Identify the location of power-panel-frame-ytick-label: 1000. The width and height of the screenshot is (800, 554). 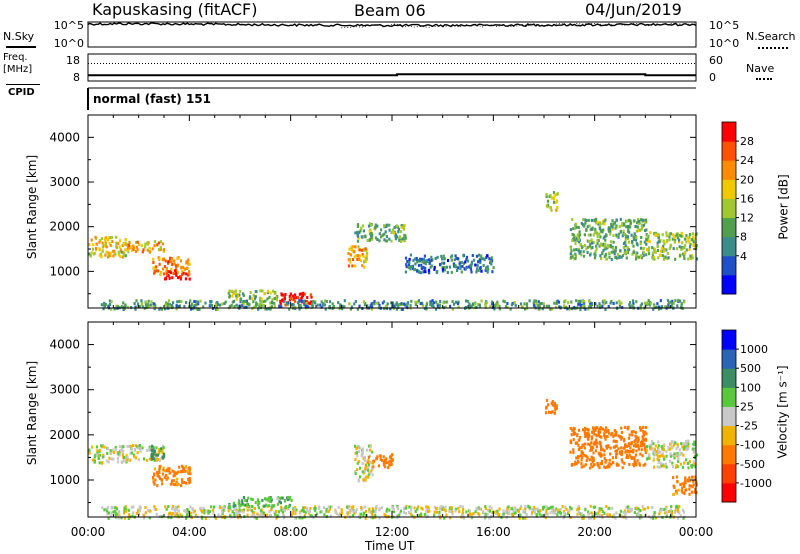
(64, 271).